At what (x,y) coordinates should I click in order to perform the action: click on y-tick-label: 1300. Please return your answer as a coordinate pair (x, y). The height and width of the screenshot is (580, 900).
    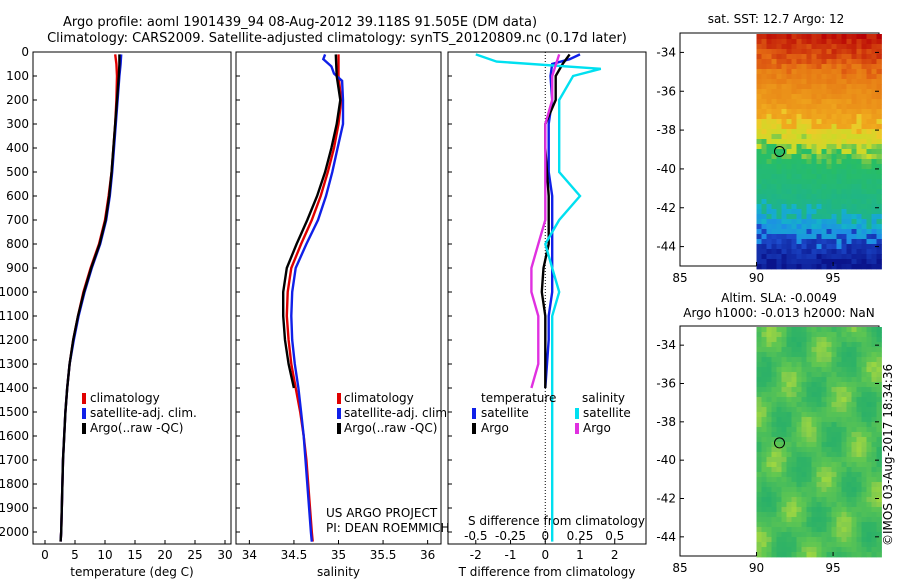
    Looking at the image, I should click on (14, 364).